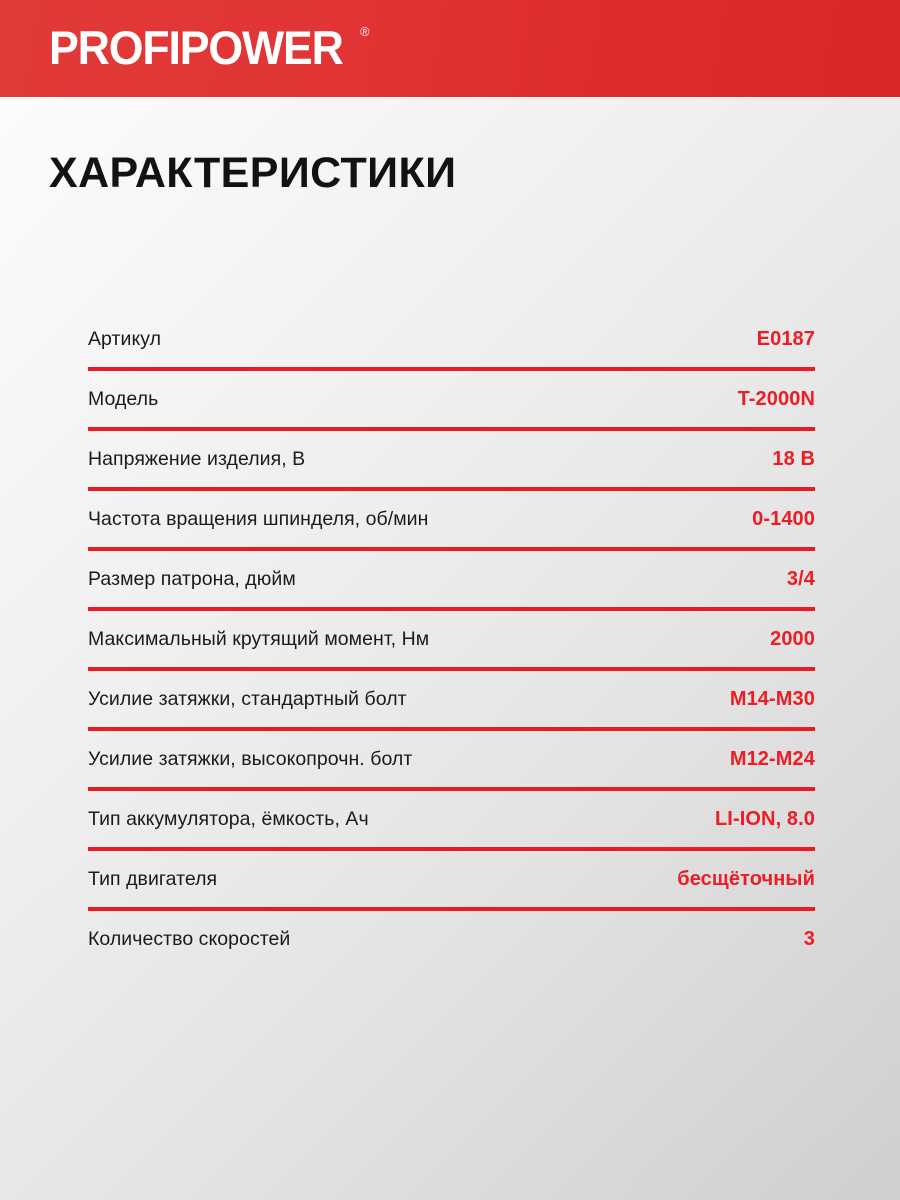 Image resolution: width=900 pixels, height=1200 pixels. I want to click on table-row: Тип аккумулятора, ёмкость, Ач LI-ION, 8.0, so click(451, 819).